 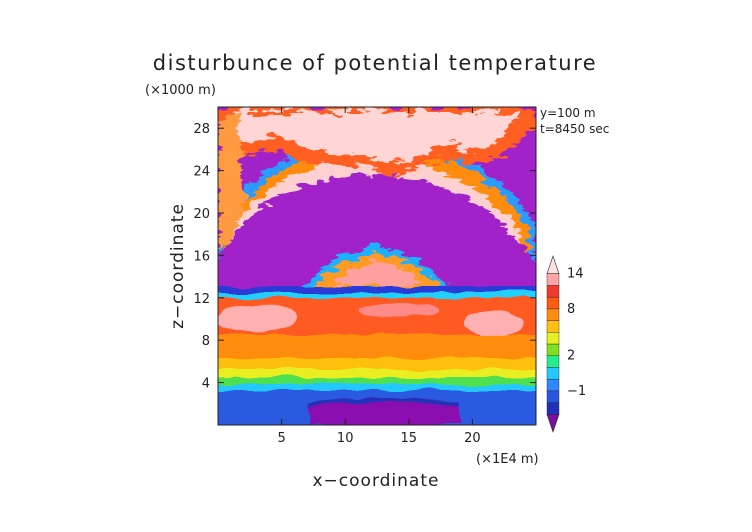 I want to click on y-axis-label: z−coordinate, so click(x=178, y=266).